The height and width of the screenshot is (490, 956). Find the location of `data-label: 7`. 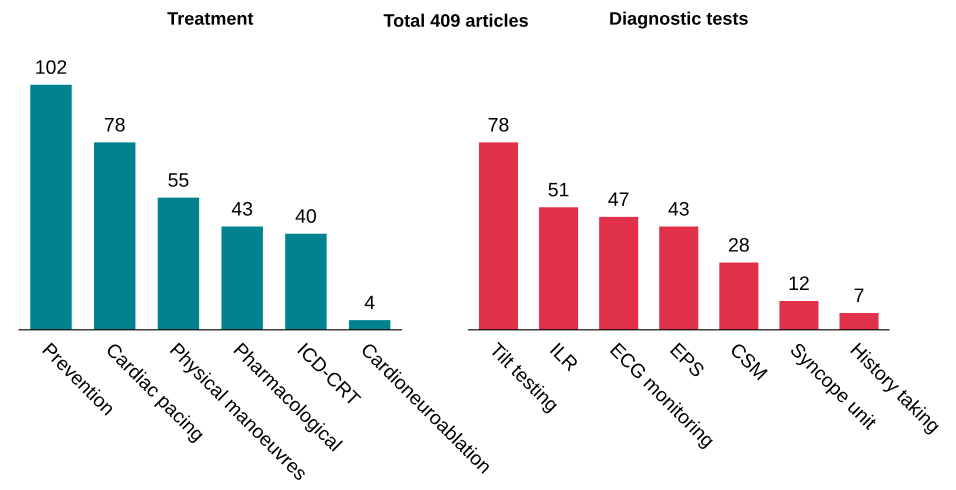

data-label: 7 is located at coordinates (859, 295).